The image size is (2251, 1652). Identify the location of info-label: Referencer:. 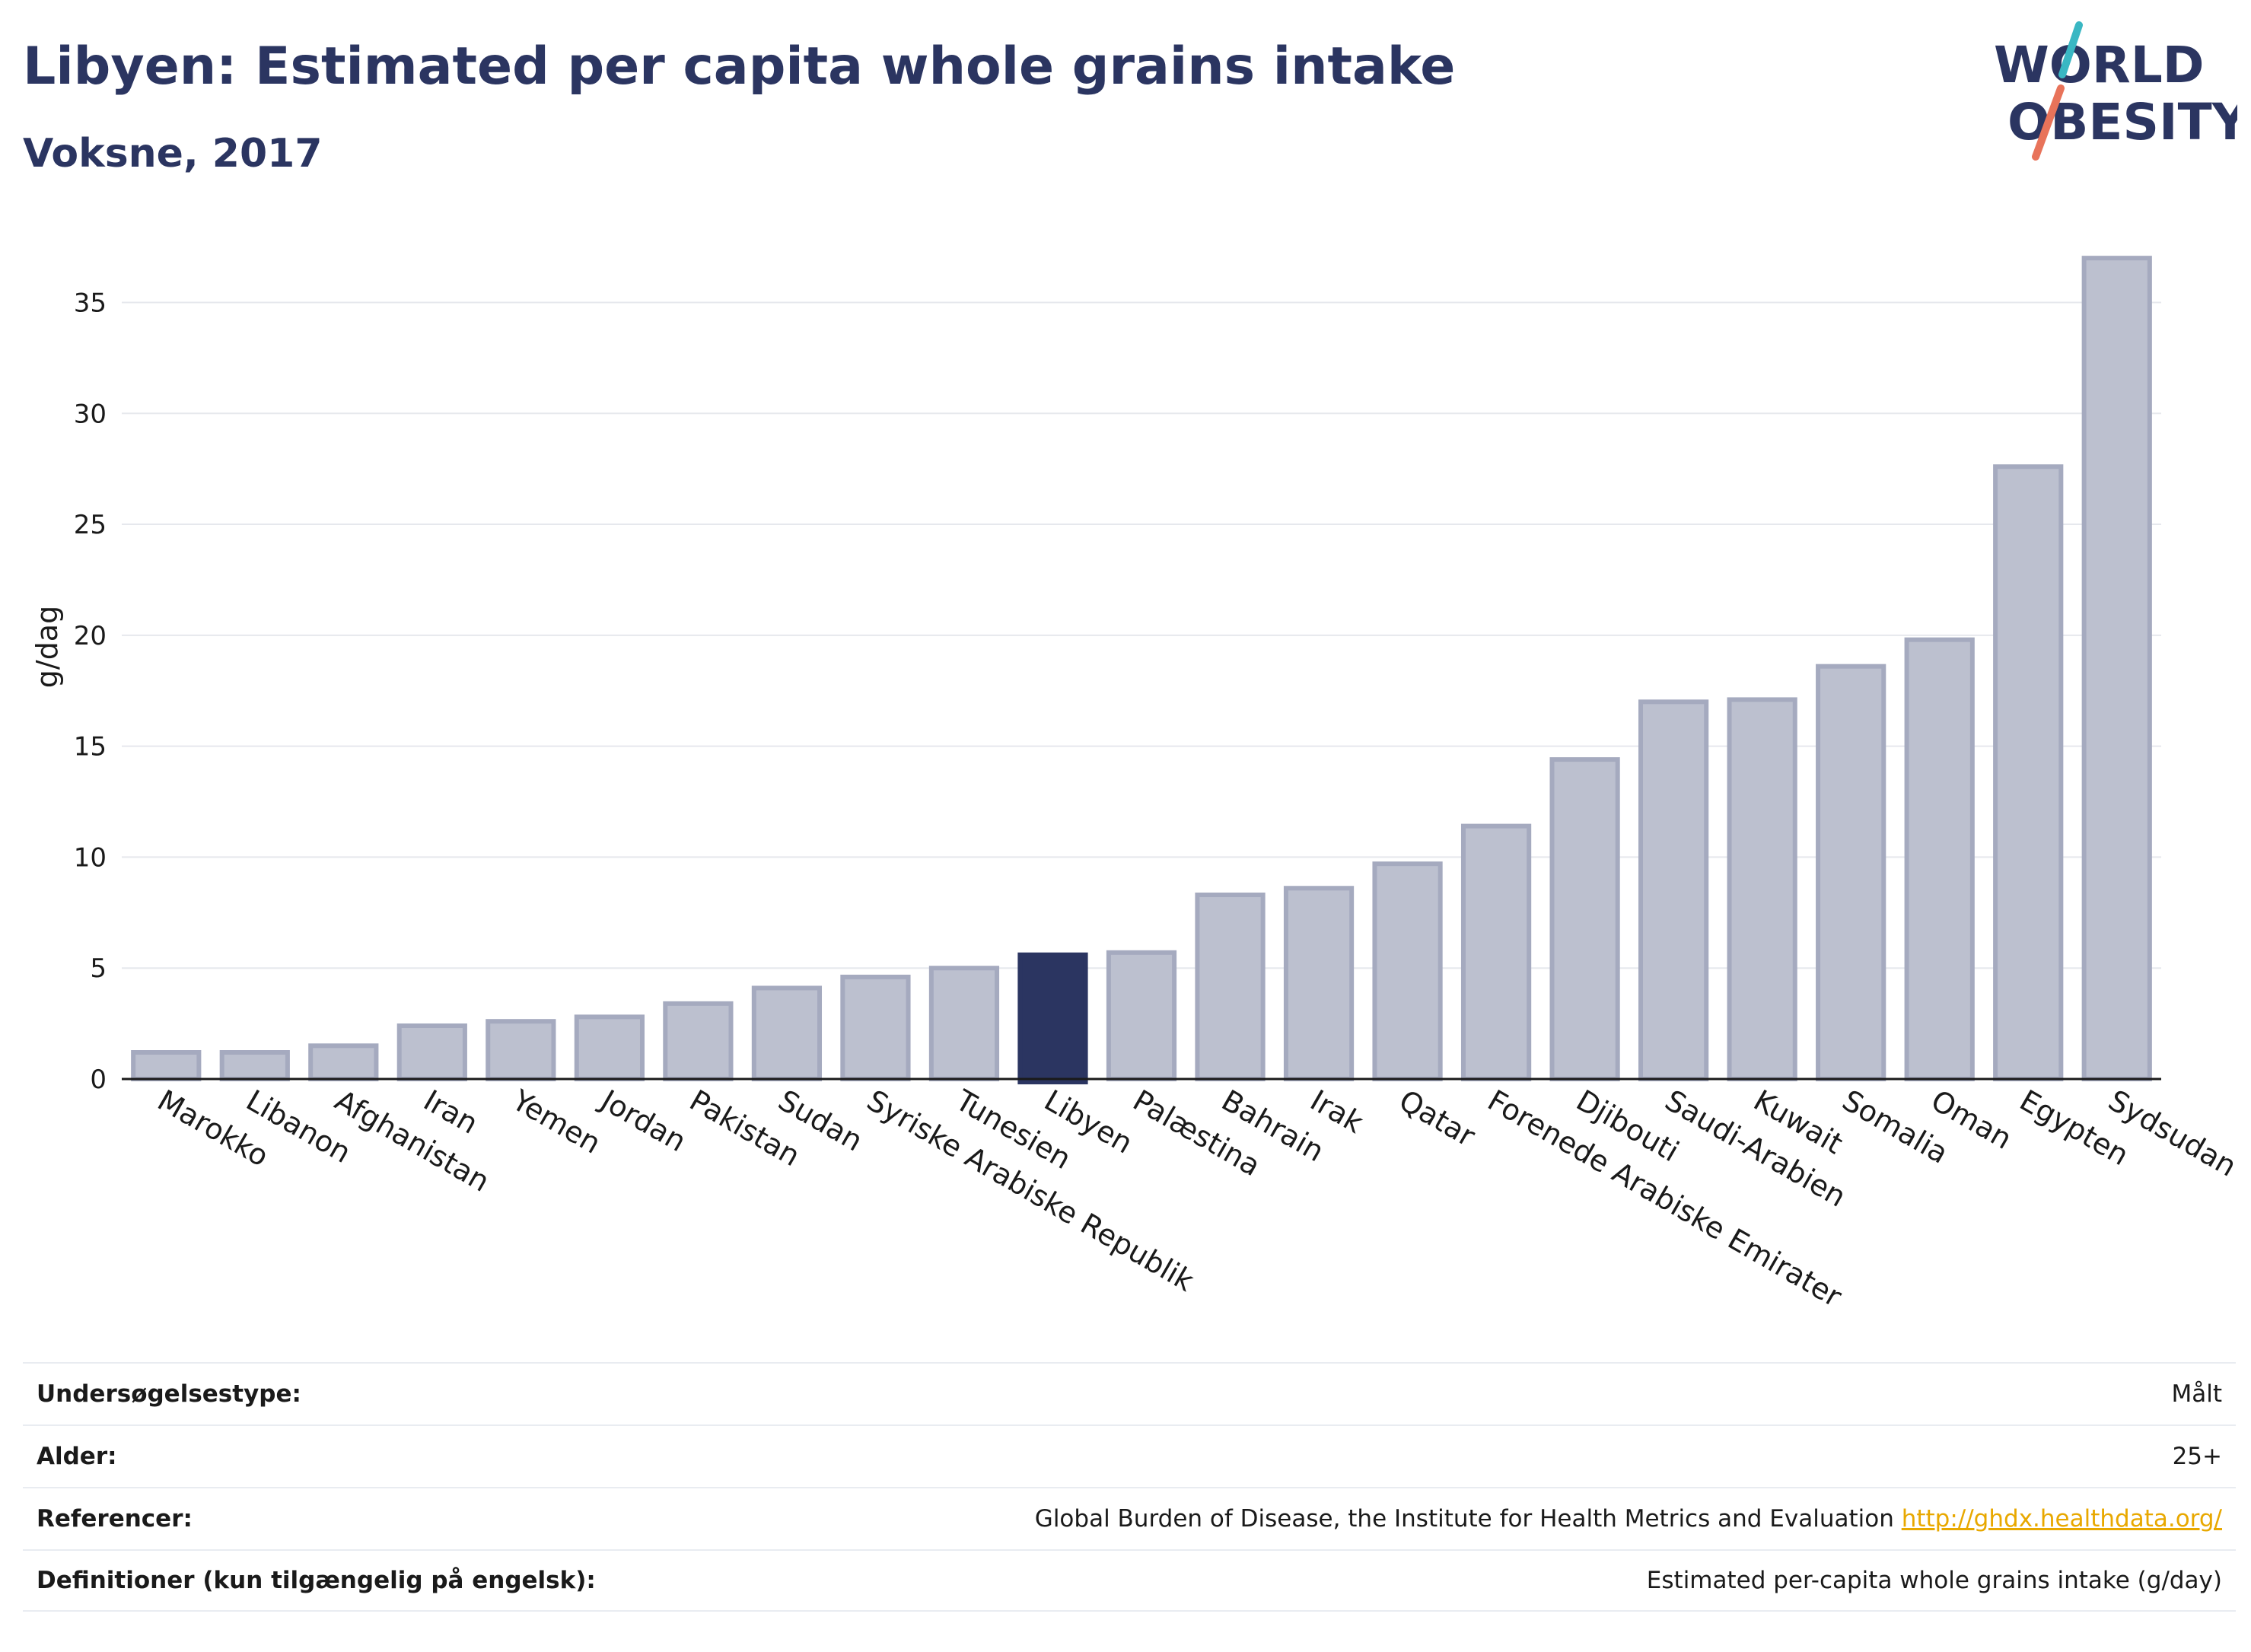
(115, 1519).